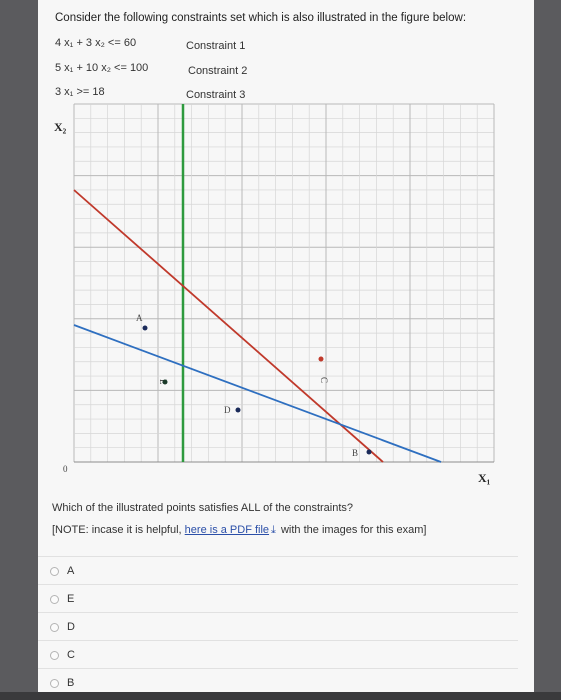 The height and width of the screenshot is (700, 561). Describe the element at coordinates (216, 46) in the screenshot. I see `constraint-1-label: Constraint 1` at that location.